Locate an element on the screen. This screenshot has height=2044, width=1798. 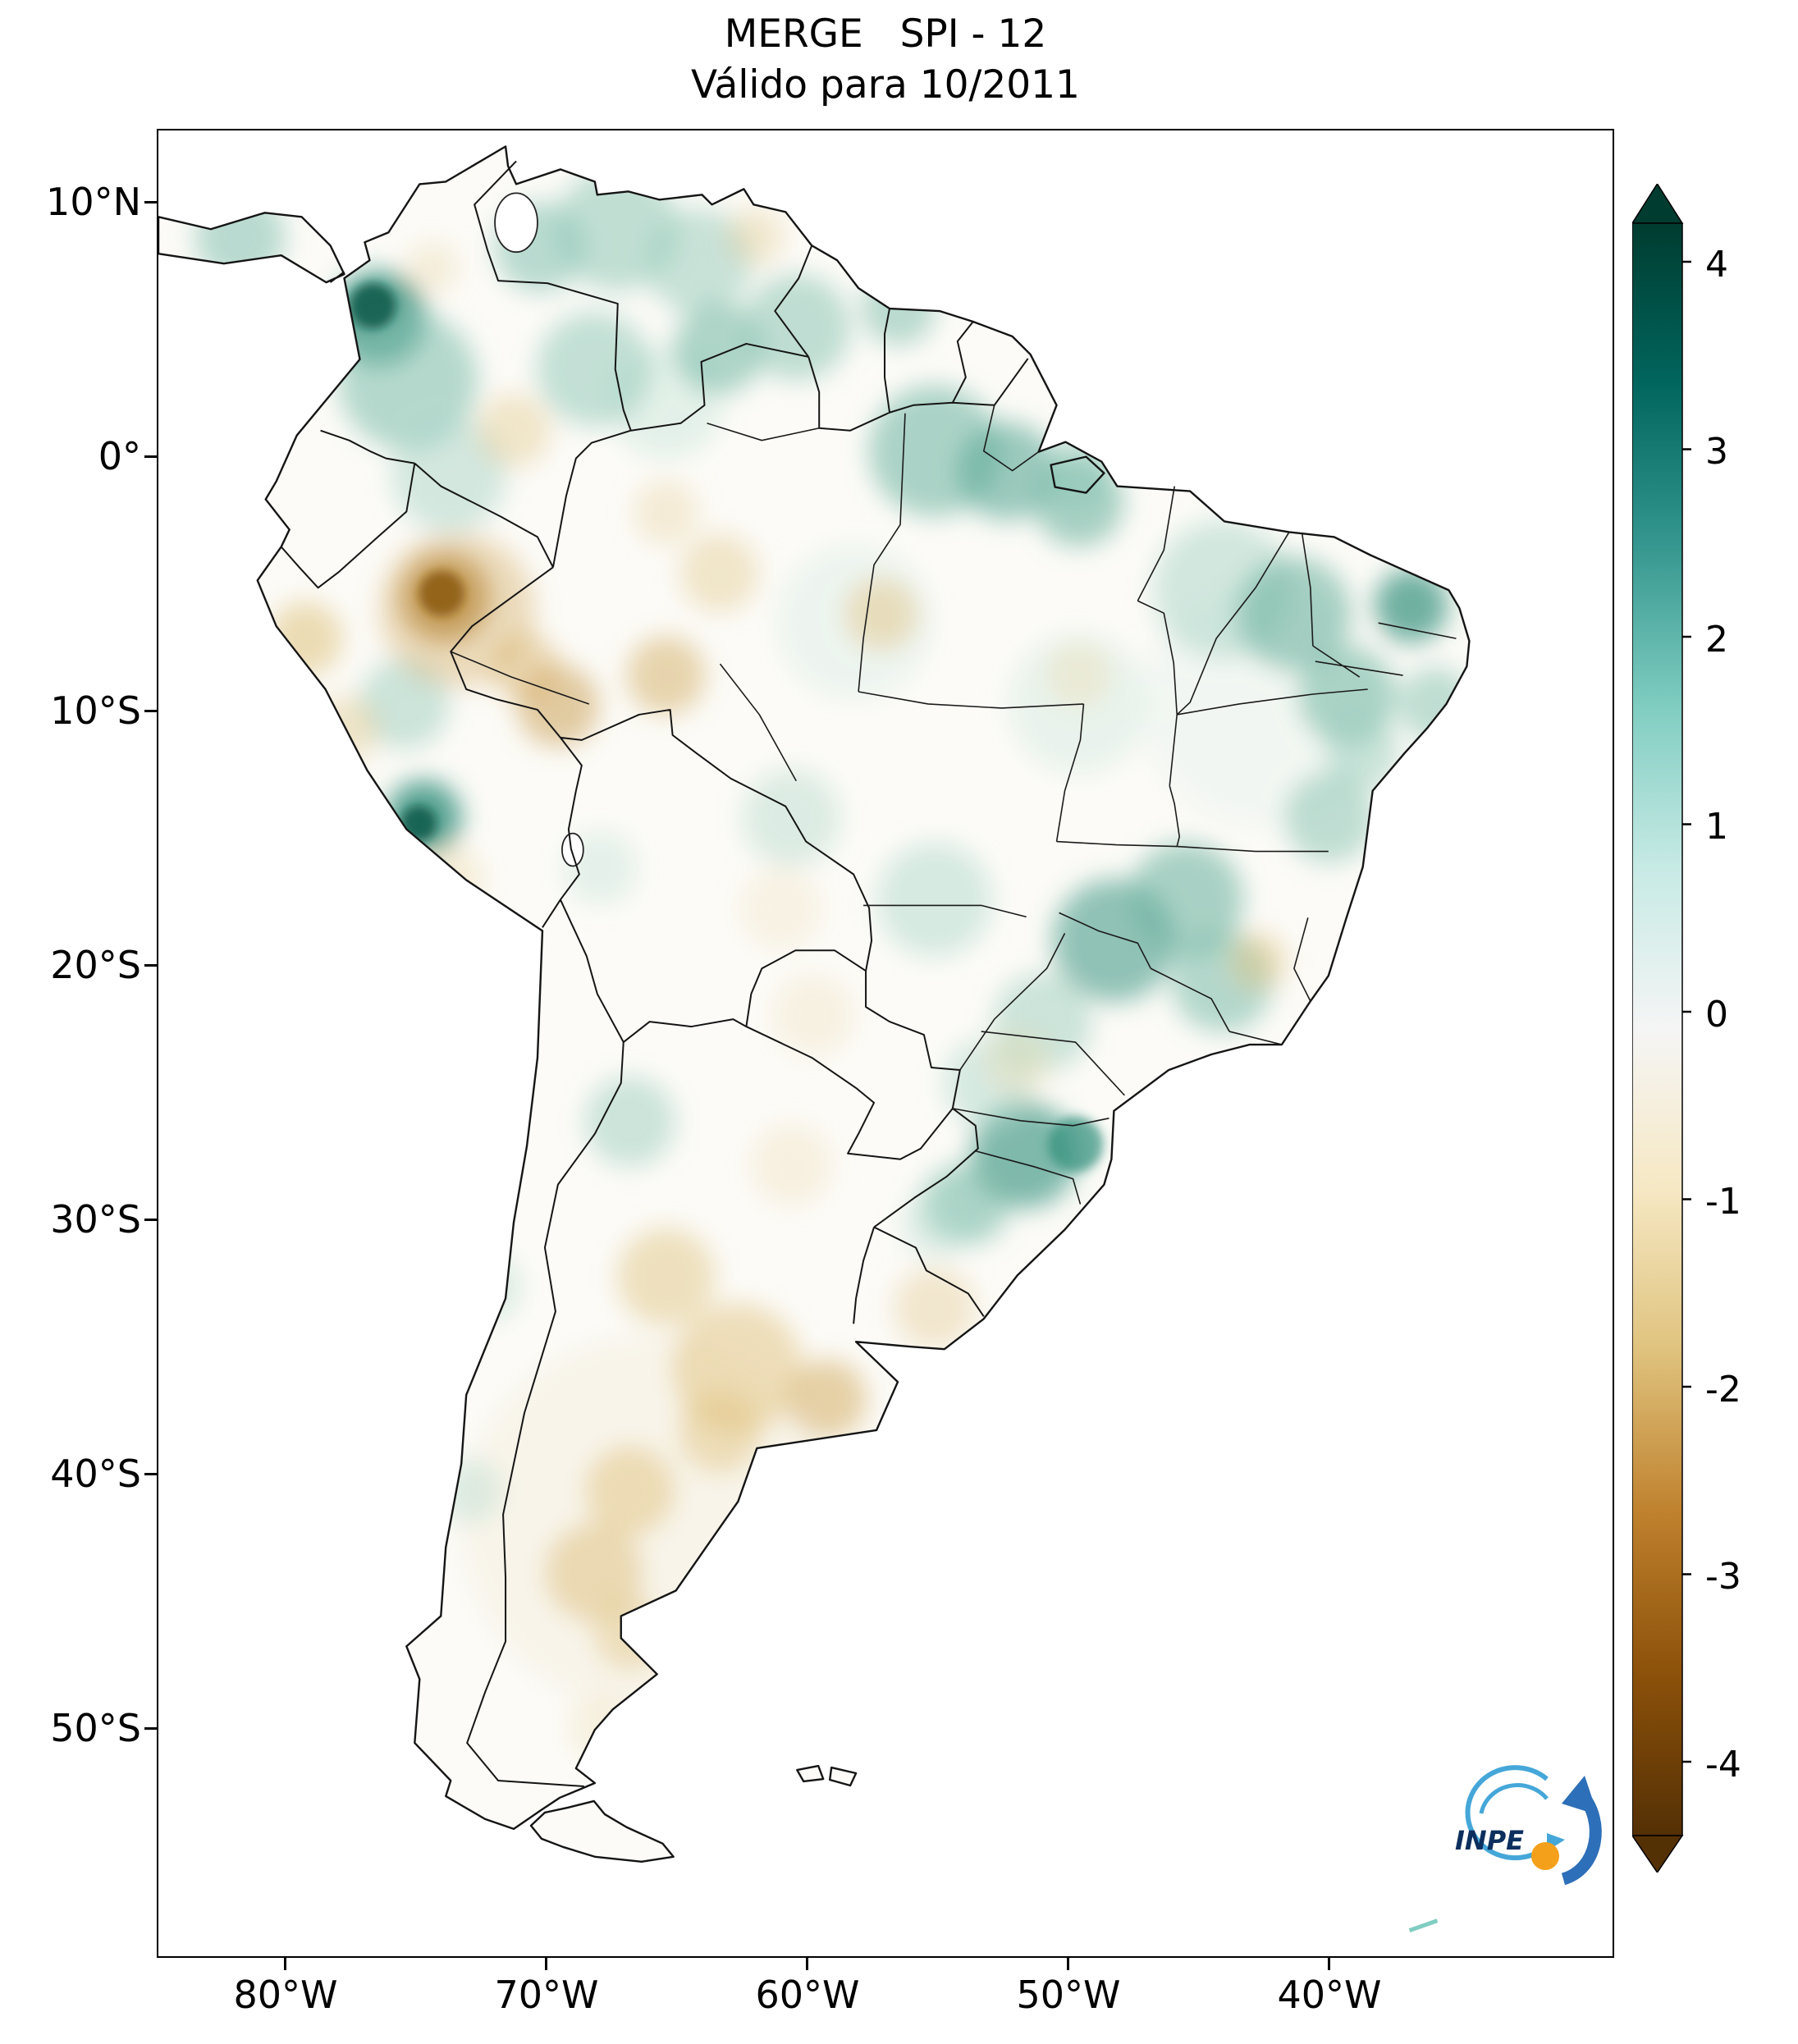
lon-tick-label: 70°W is located at coordinates (546, 1995).